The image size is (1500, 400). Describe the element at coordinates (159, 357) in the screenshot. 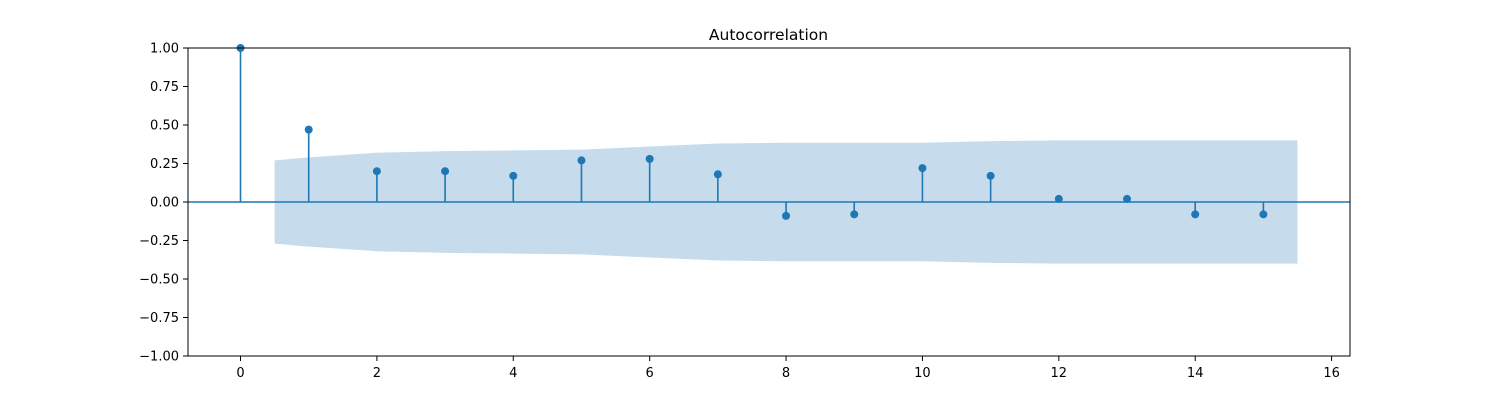

I see `y-tick-label: −1.00` at that location.